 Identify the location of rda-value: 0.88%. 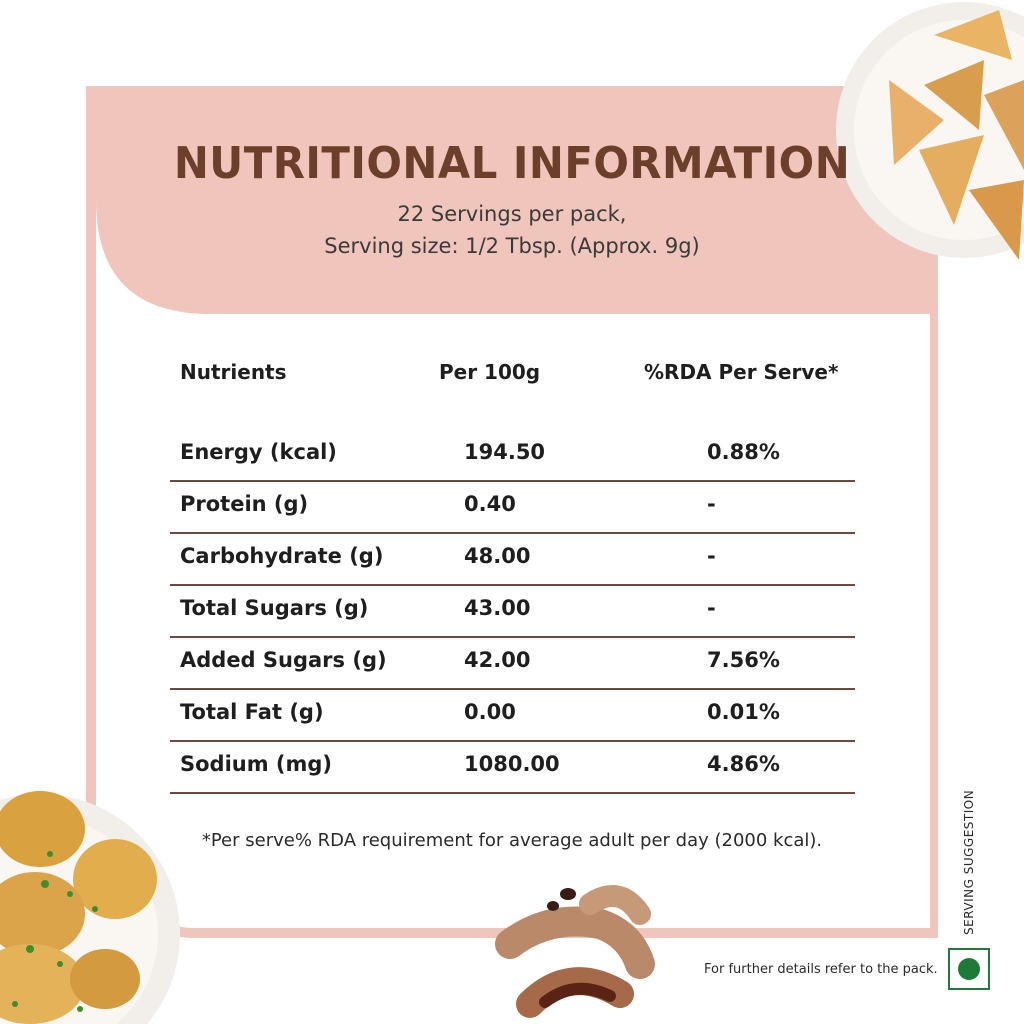
(743, 452).